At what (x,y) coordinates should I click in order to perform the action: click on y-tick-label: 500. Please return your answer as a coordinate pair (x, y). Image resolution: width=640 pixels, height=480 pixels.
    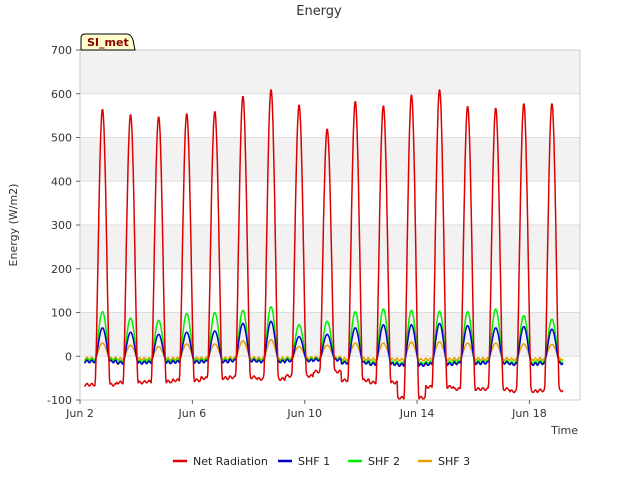
    Looking at the image, I should click on (61, 138).